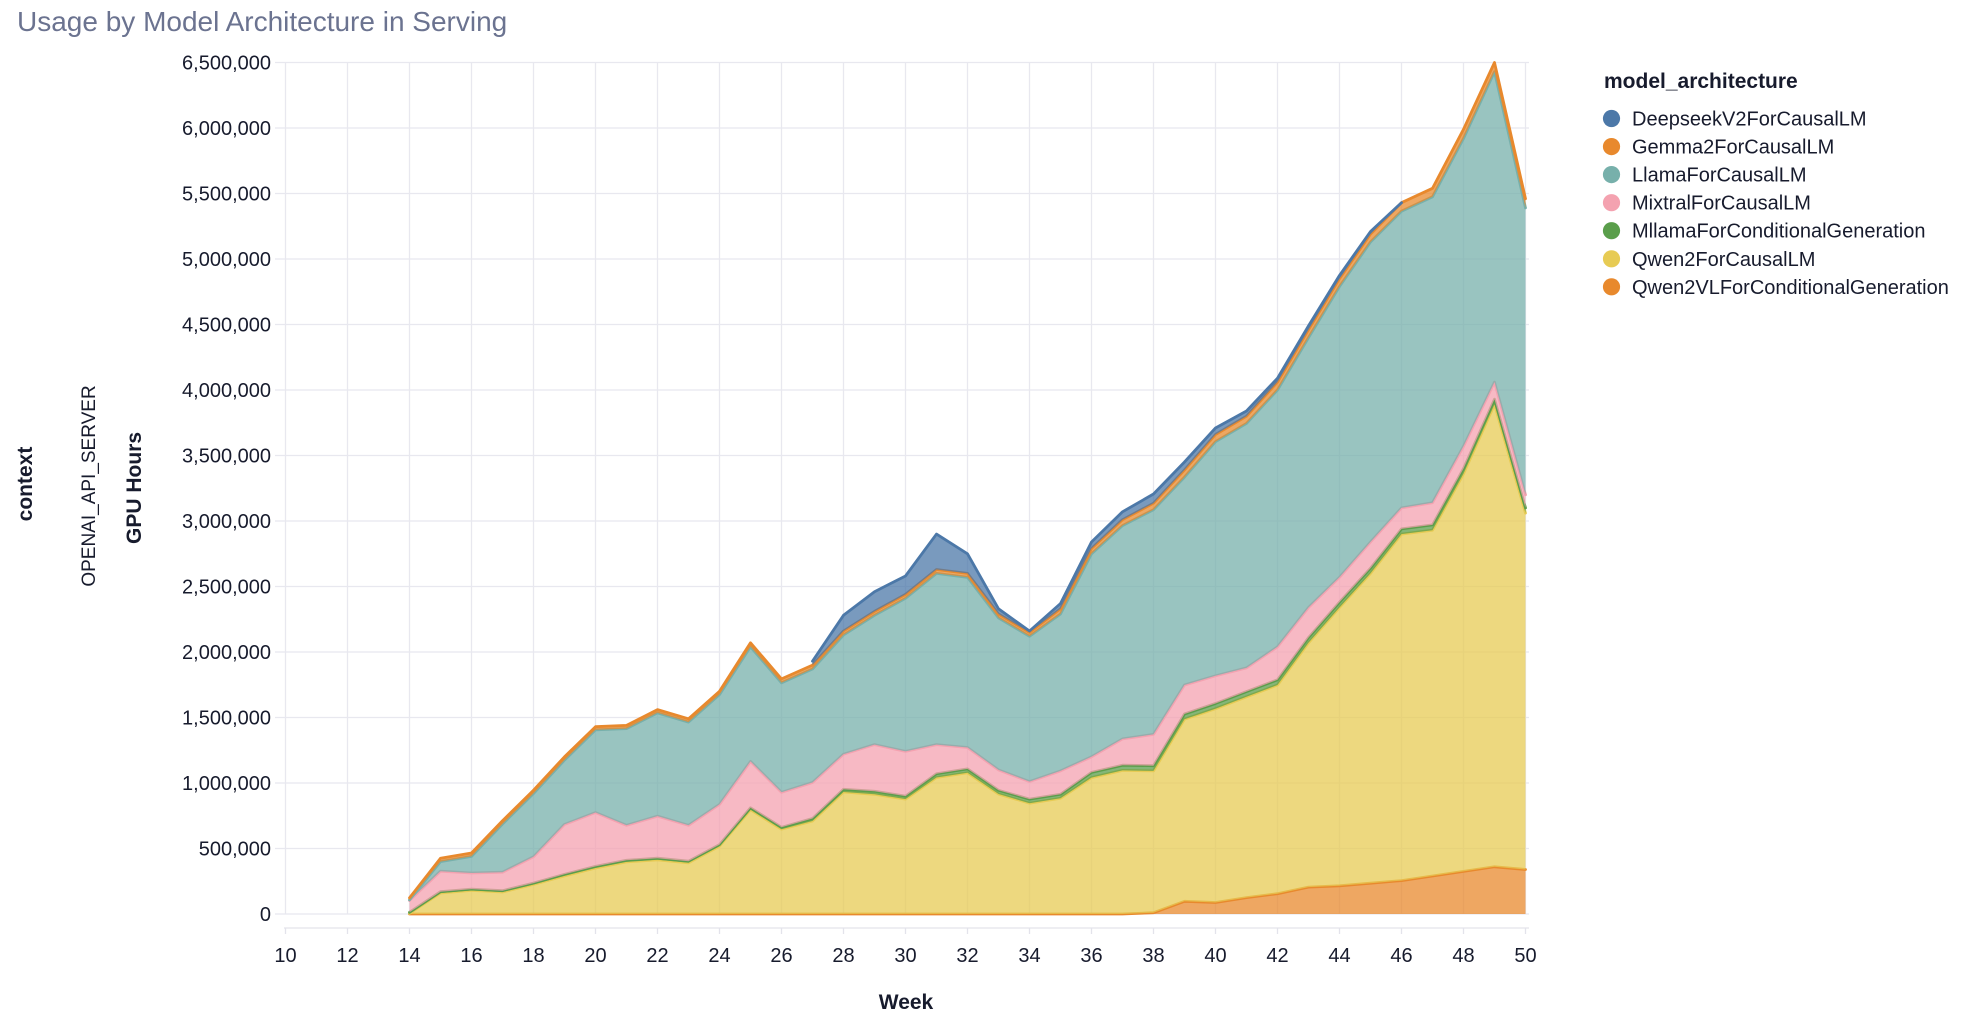 This screenshot has width=1974, height=1028. I want to click on svg-text: 1,000,000, so click(226, 784).